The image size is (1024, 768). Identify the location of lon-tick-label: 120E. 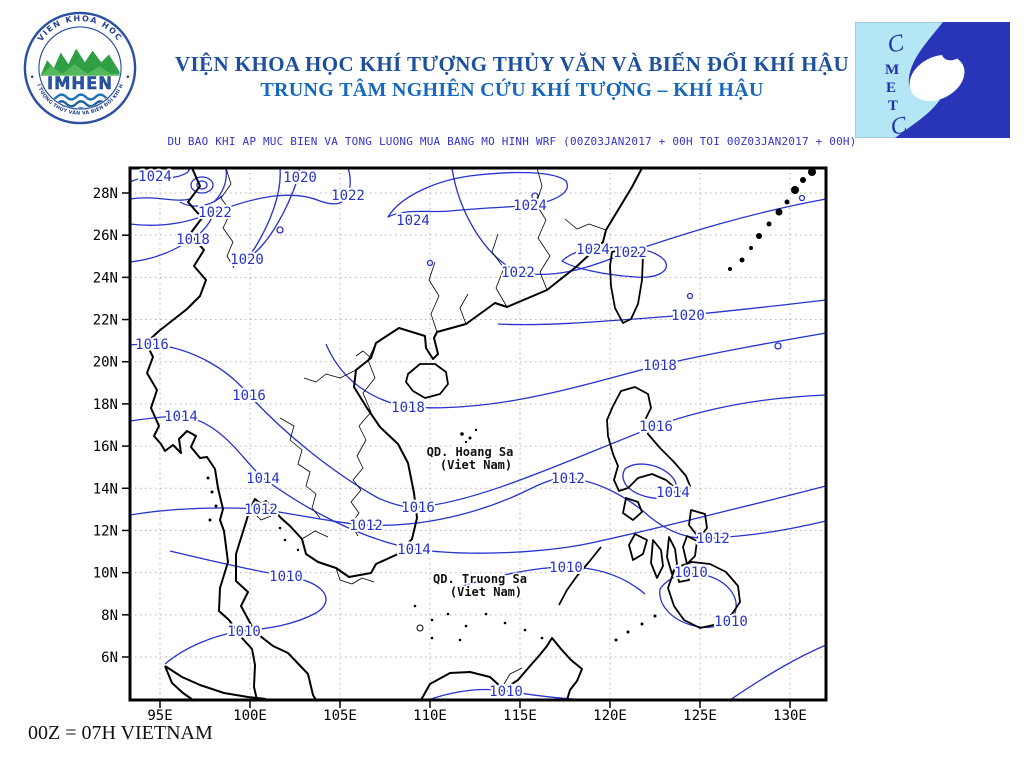
(610, 716).